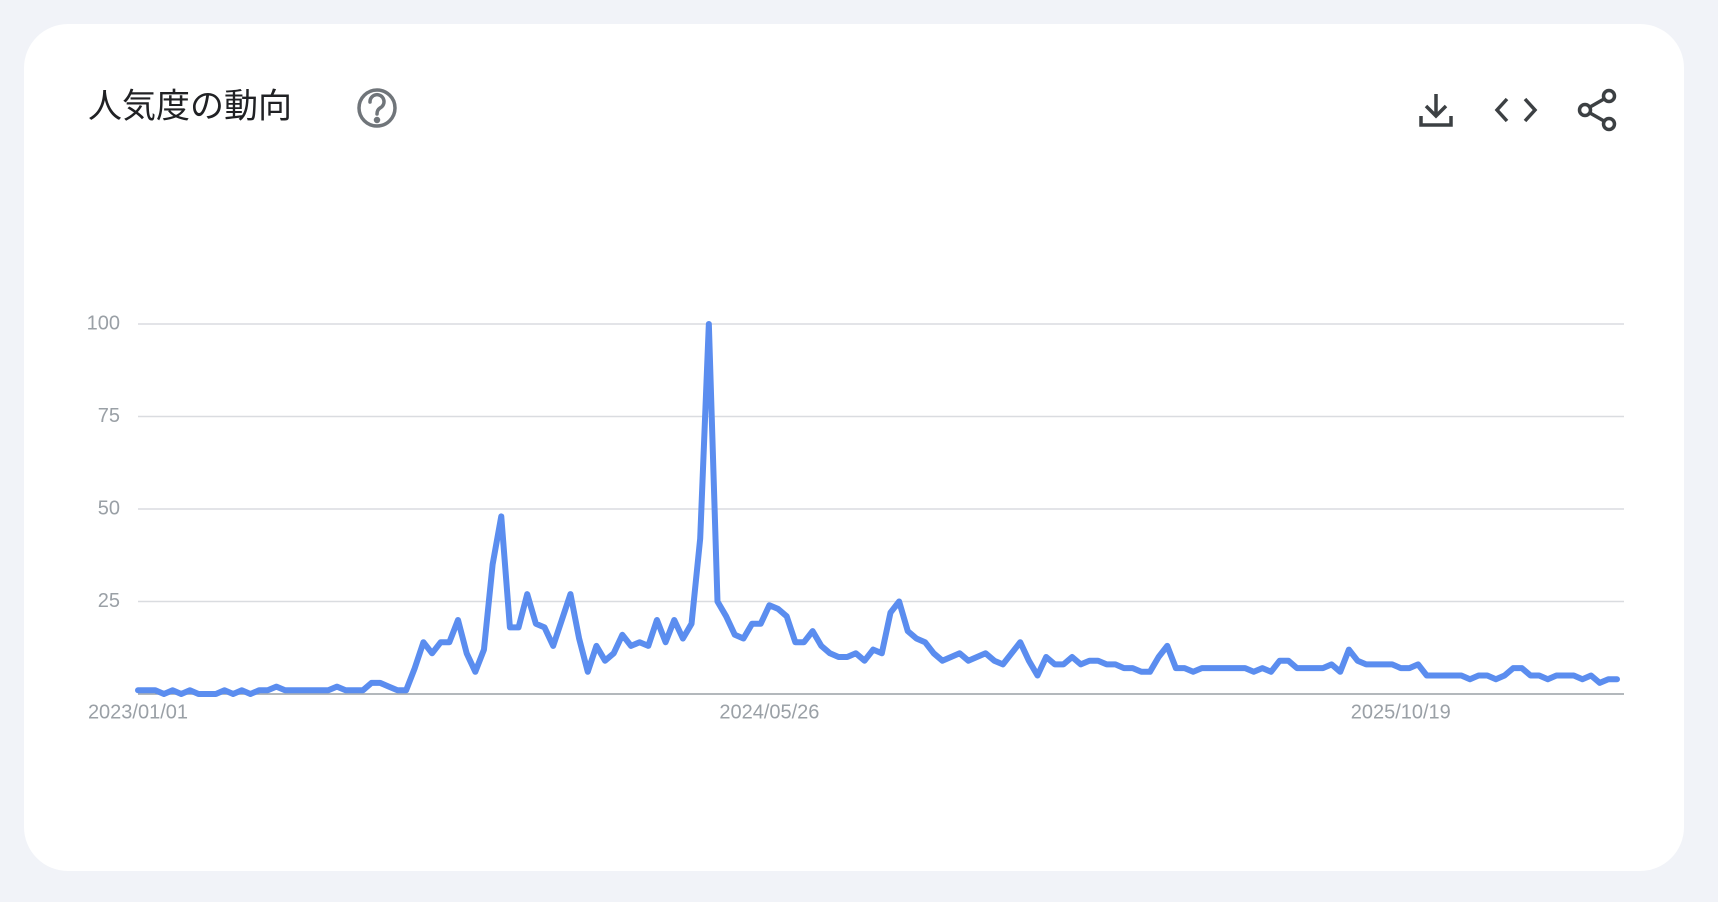 This screenshot has height=902, width=1718. I want to click on y-tick-label: 100, so click(103, 323).